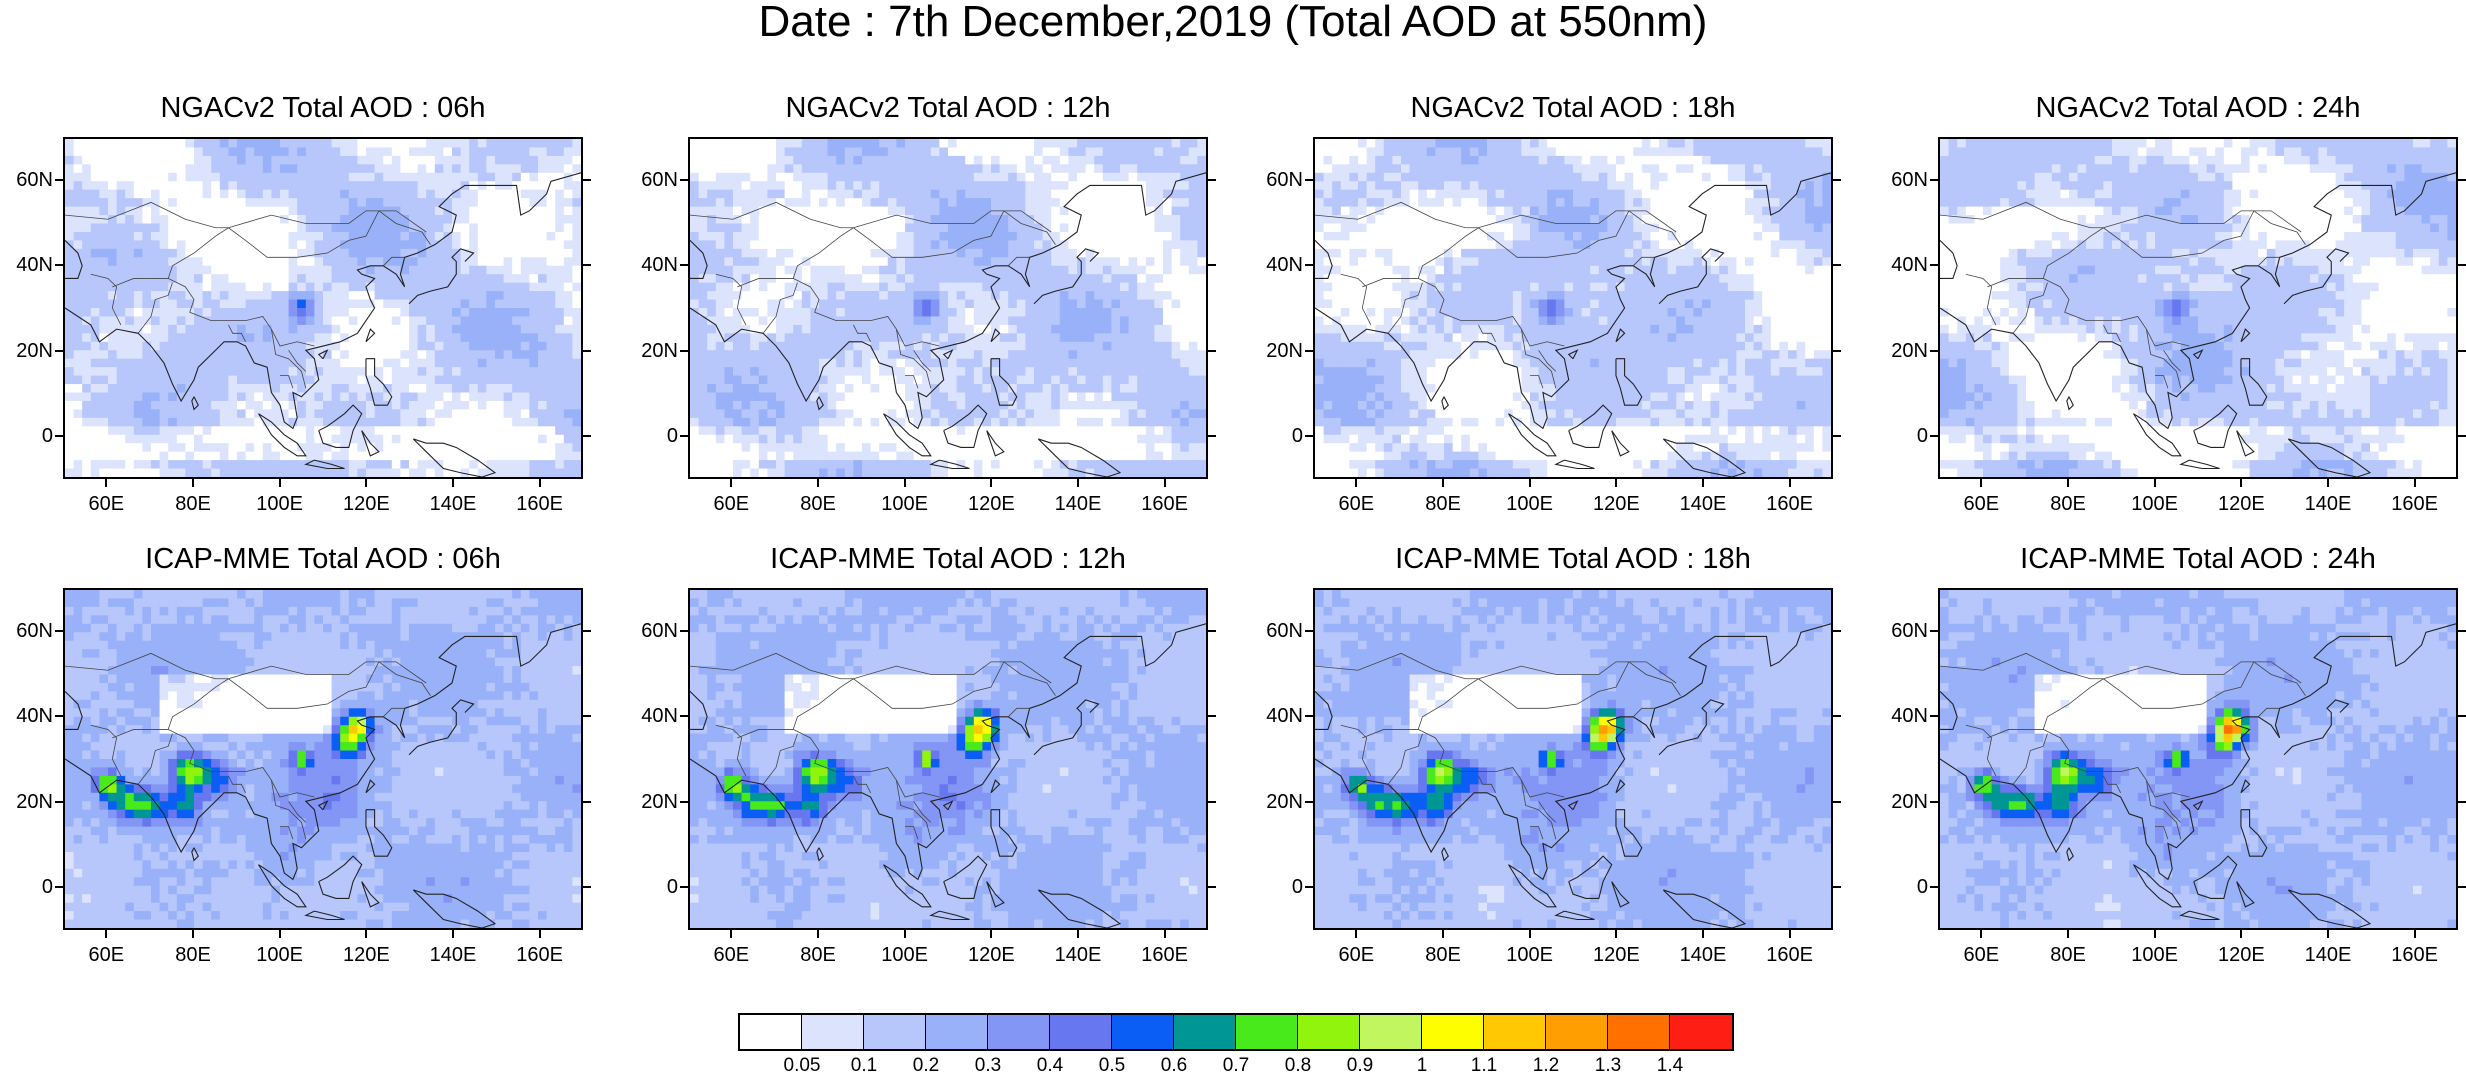  What do you see at coordinates (948, 559) in the screenshot?
I see `panel-title: ICAP-MME Total AOD : 12h` at bounding box center [948, 559].